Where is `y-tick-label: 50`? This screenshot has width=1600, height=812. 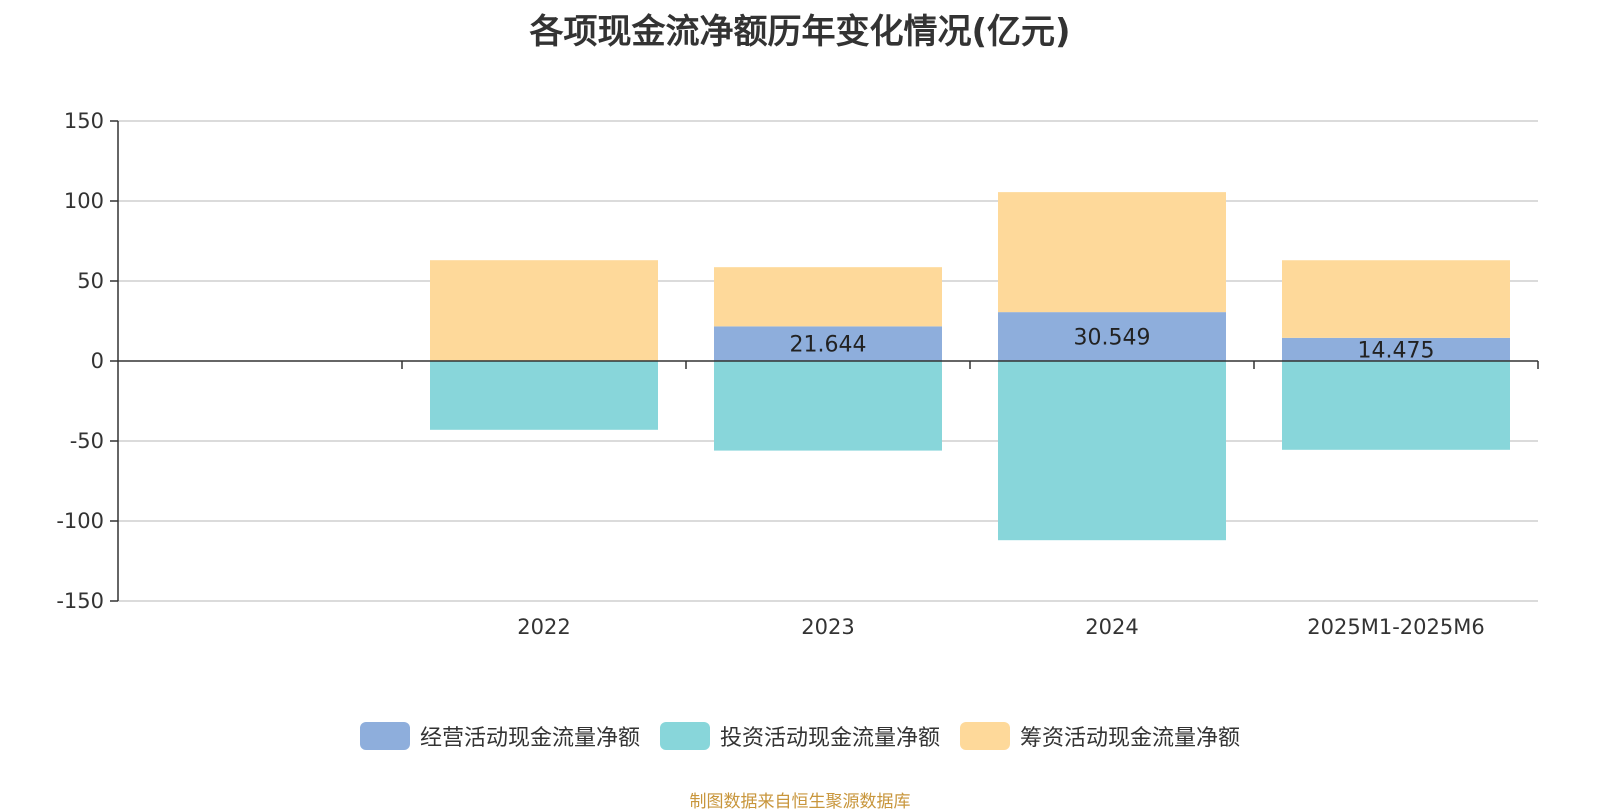
y-tick-label: 50 is located at coordinates (90, 281).